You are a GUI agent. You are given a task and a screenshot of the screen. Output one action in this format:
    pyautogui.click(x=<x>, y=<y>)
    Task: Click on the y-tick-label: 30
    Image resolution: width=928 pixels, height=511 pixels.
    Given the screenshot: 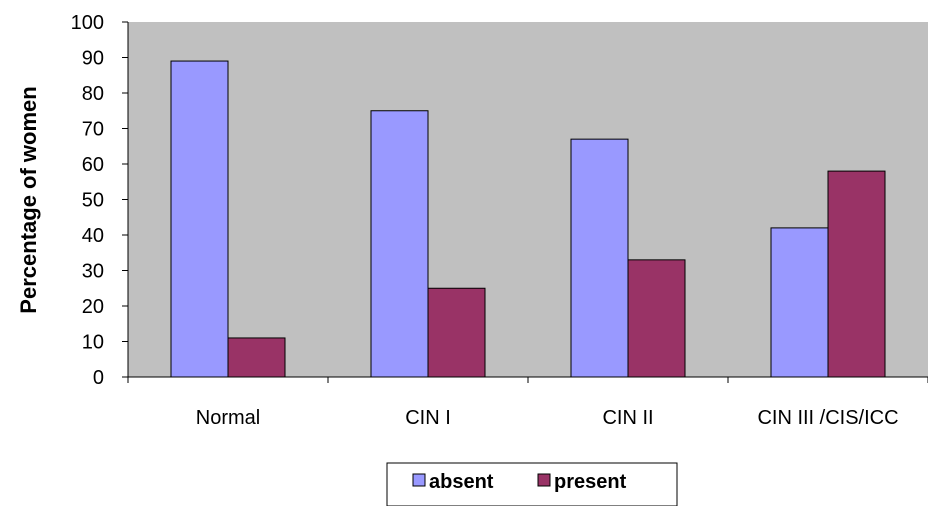 What is the action you would take?
    pyautogui.click(x=93, y=272)
    